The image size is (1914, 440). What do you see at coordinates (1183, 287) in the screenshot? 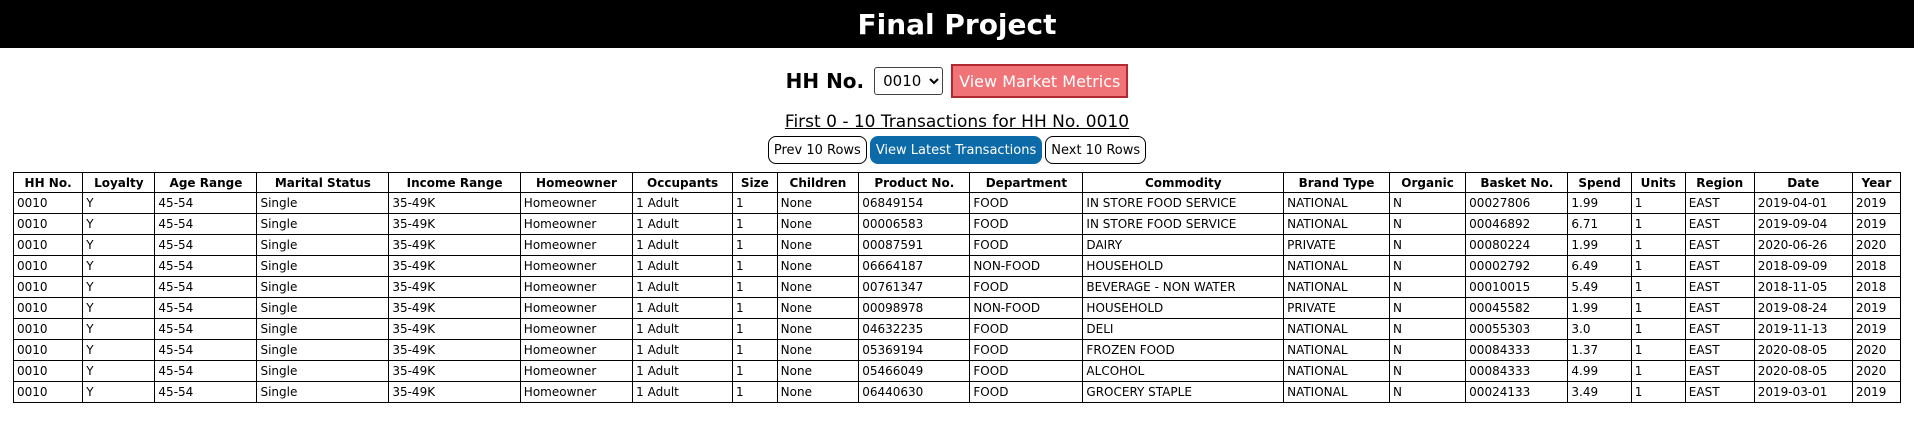
I see `table-cell: BEVERAGE - NON WATER` at bounding box center [1183, 287].